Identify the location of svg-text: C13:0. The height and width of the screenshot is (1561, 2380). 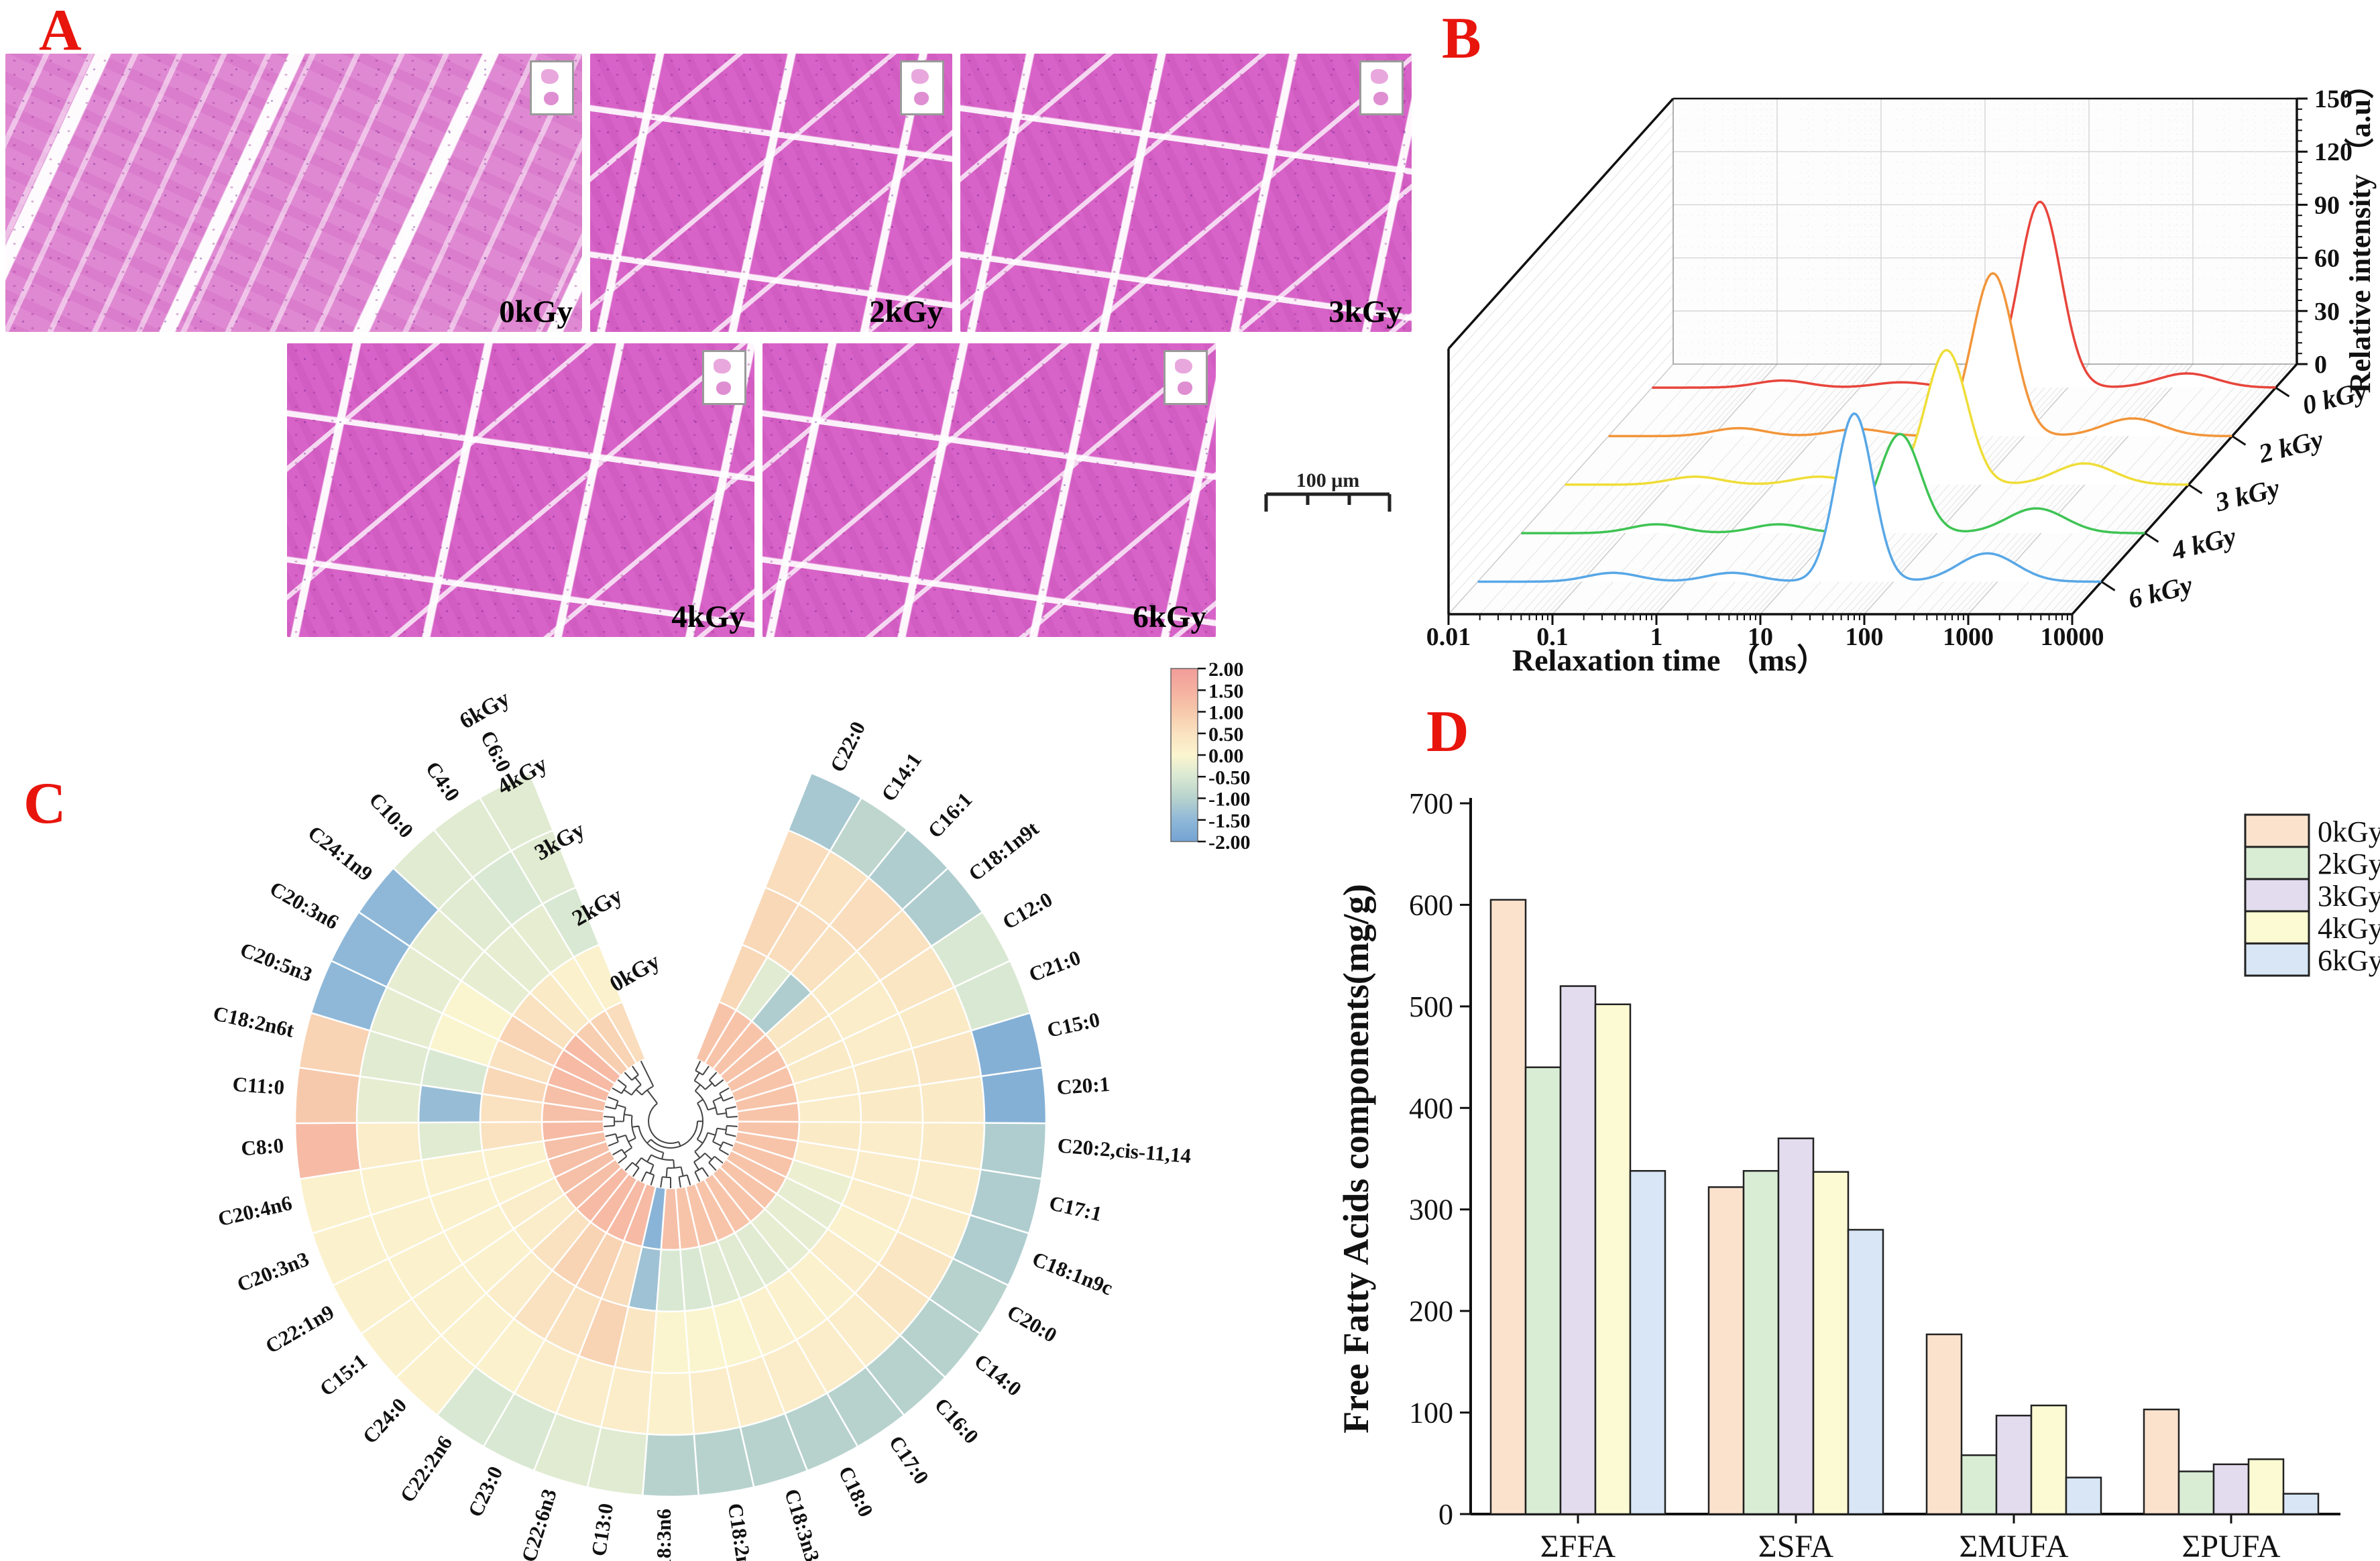
(602, 1529).